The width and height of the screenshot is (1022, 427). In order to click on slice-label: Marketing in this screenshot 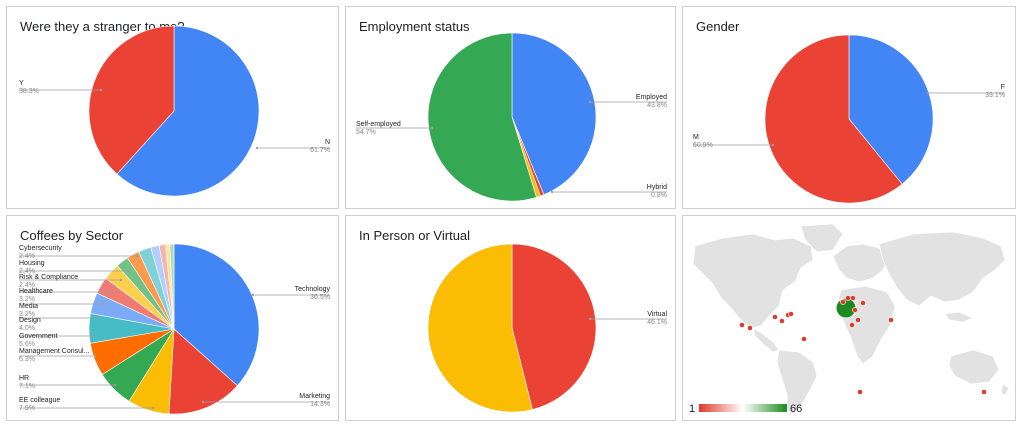, I will do `click(314, 396)`.